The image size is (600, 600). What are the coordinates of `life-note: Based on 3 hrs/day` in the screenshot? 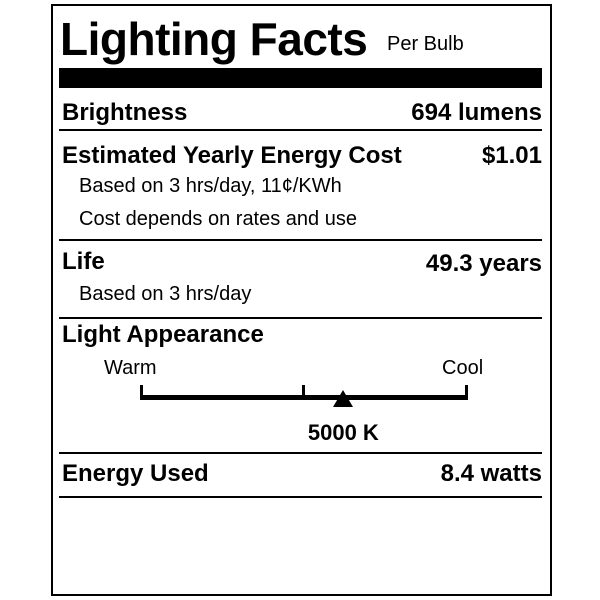 It's located at (165, 294).